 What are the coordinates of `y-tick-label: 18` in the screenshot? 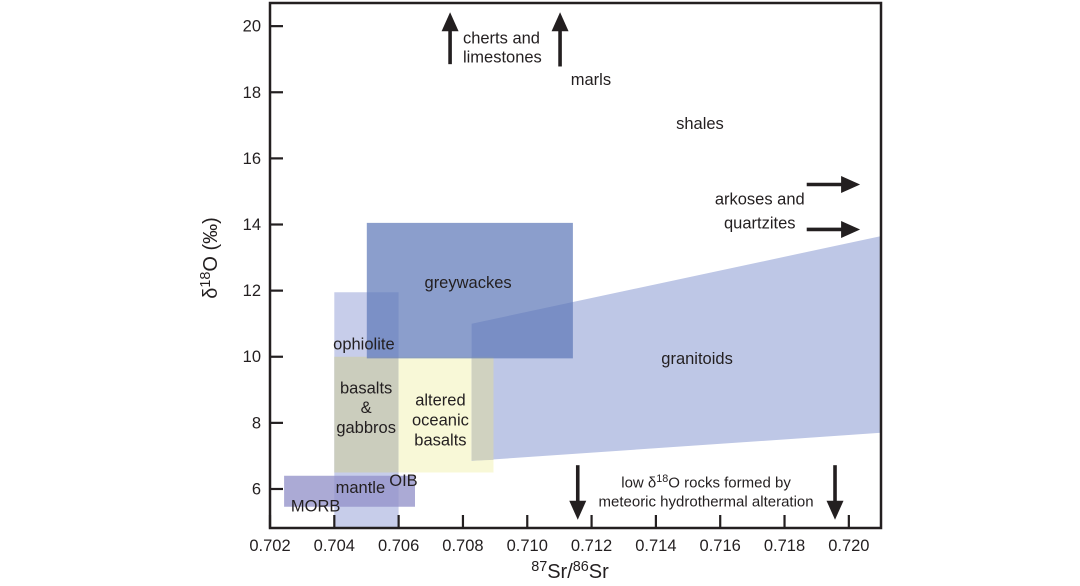 It's located at (252, 93).